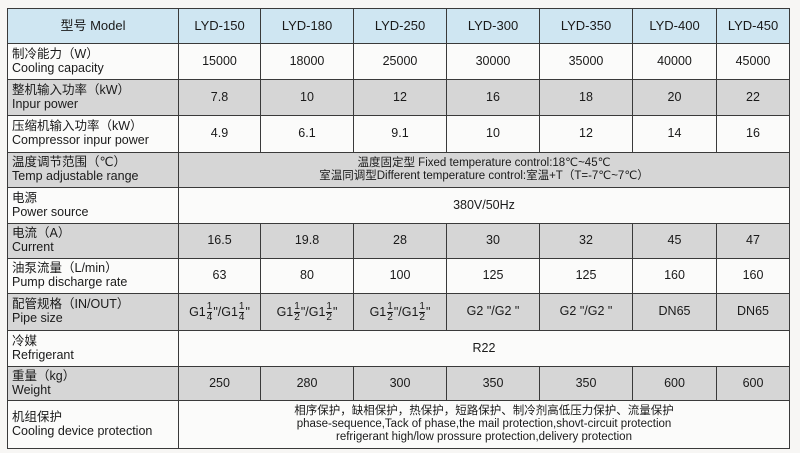 This screenshot has height=453, width=800. I want to click on label-en: Temp adjustable range, so click(75, 176).